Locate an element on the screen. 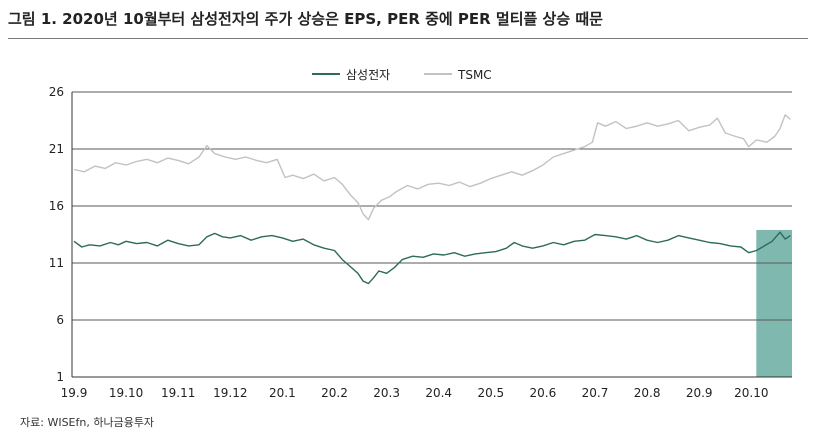  x-tick-label-5: 20.2 is located at coordinates (334, 393).